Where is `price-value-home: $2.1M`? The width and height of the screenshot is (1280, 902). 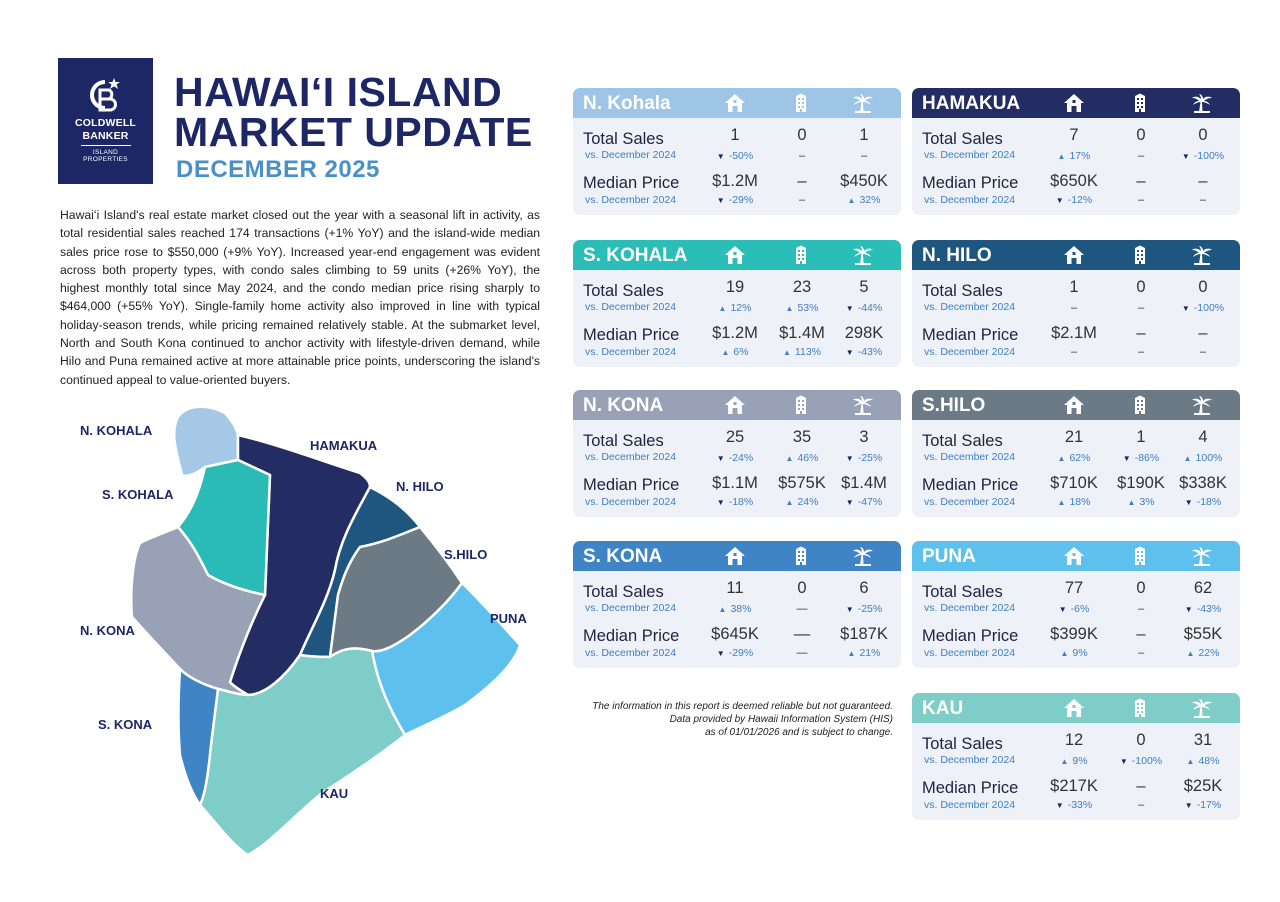 price-value-home: $2.1M is located at coordinates (1074, 333).